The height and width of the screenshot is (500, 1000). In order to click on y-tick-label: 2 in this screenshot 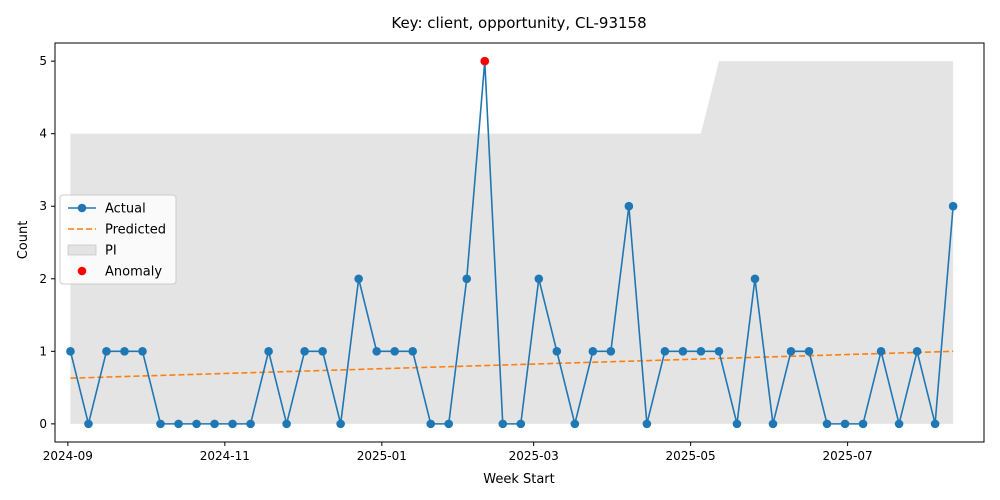, I will do `click(43, 279)`.